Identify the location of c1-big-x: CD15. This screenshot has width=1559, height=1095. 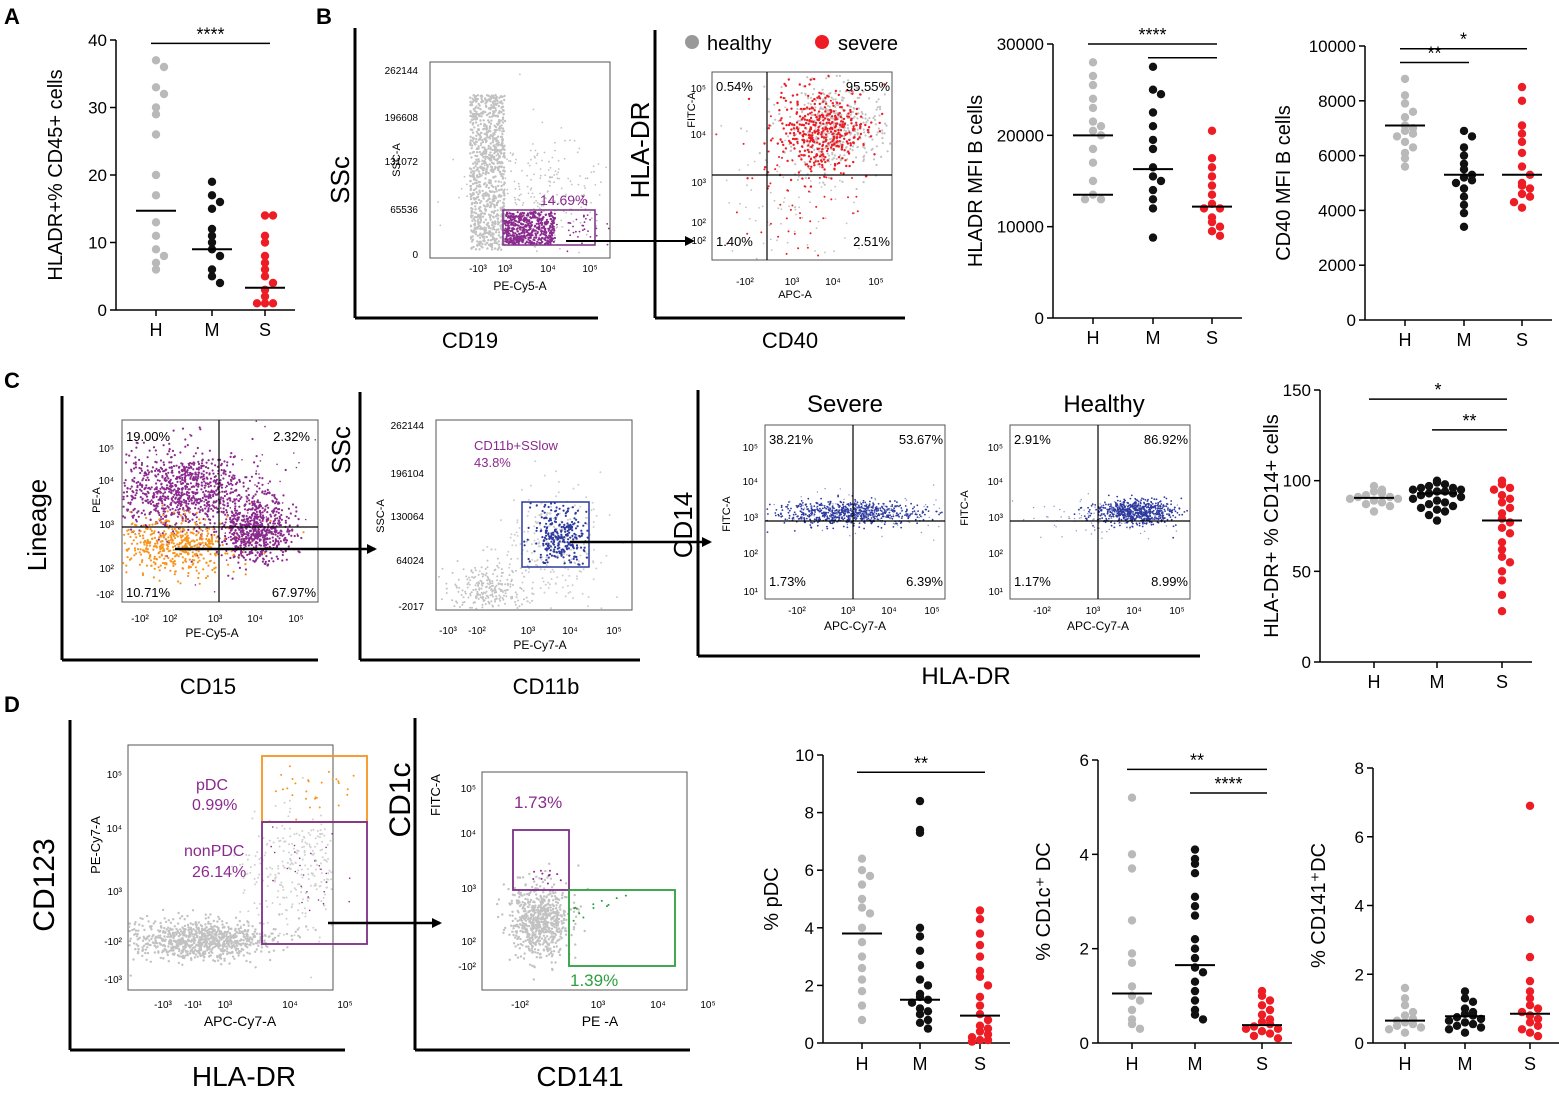
(208, 686).